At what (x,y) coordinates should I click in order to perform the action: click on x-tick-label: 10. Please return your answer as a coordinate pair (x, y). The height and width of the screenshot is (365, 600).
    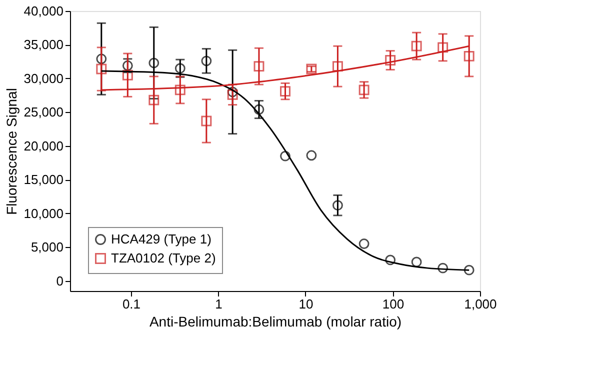
    Looking at the image, I should click on (306, 304).